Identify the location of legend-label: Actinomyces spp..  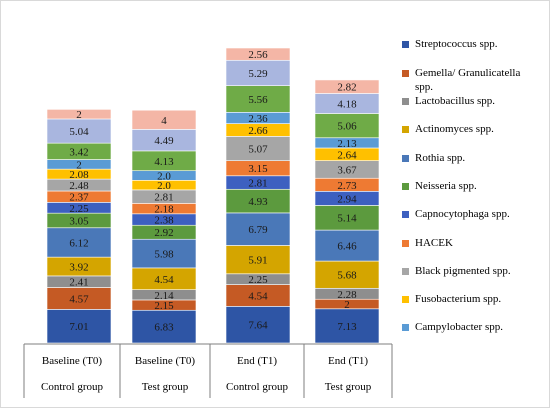
(454, 129).